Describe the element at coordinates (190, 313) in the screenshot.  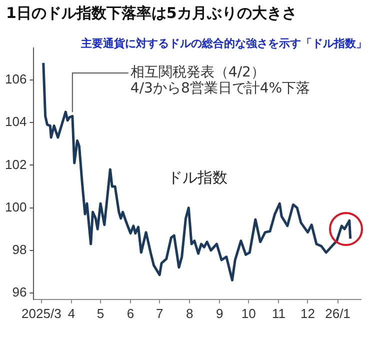
I see `x-tick-label: 8` at that location.